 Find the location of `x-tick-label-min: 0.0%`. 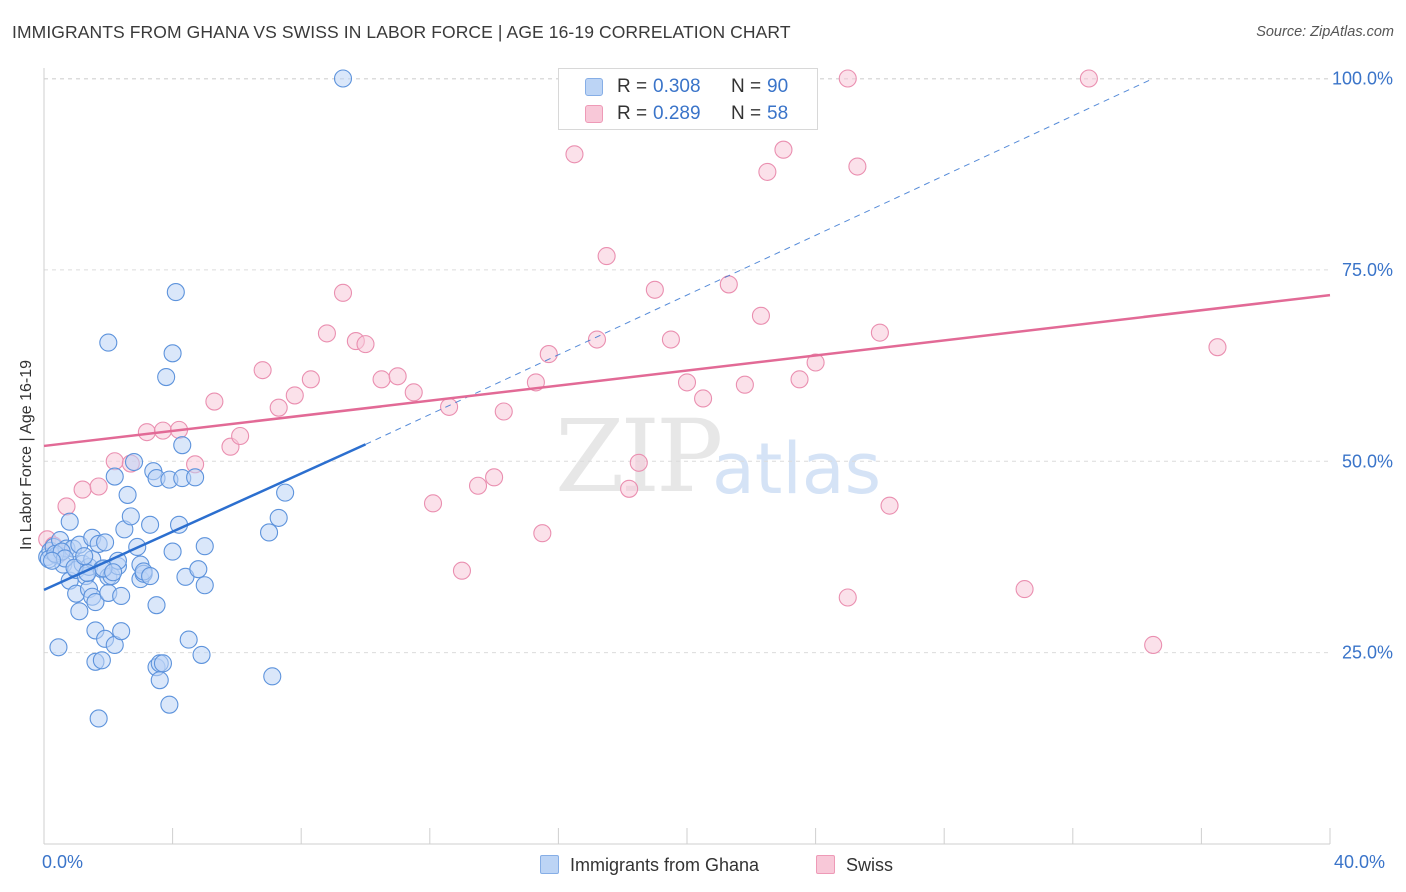

x-tick-label-min: 0.0% is located at coordinates (63, 862).